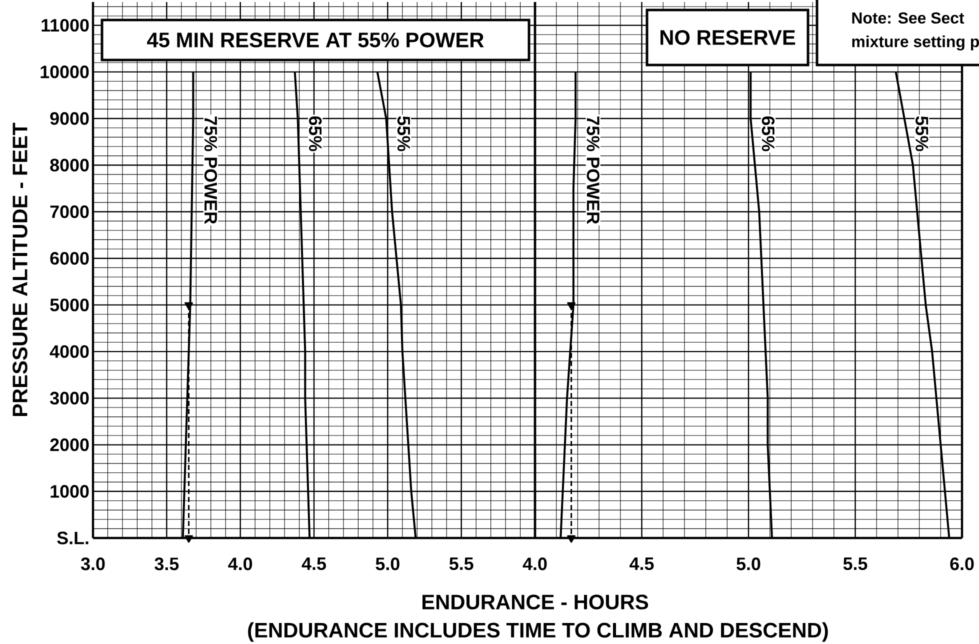 This screenshot has width=979, height=644. What do you see at coordinates (535, 602) in the screenshot?
I see `x-axis-title: ENDURANCE - HOURS` at bounding box center [535, 602].